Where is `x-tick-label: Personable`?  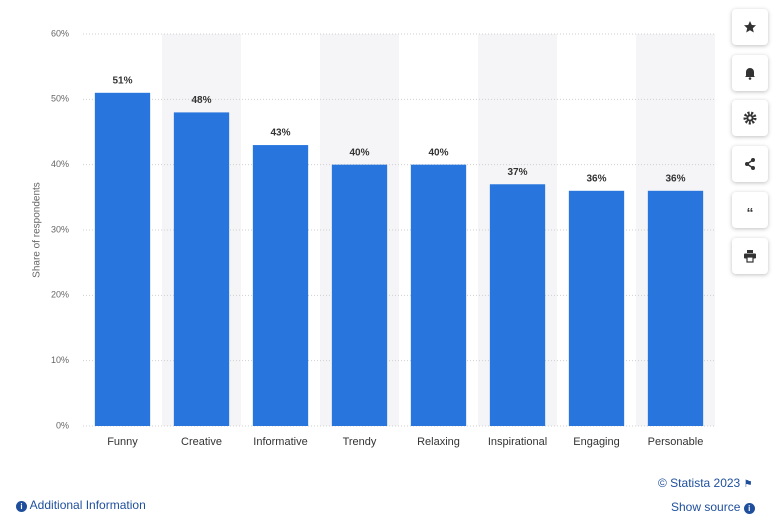 x-tick-label: Personable is located at coordinates (676, 442).